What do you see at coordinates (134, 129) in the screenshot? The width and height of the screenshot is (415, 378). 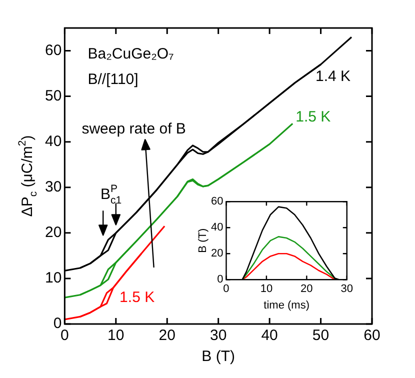 I see `annotation: sweep rate of B` at bounding box center [134, 129].